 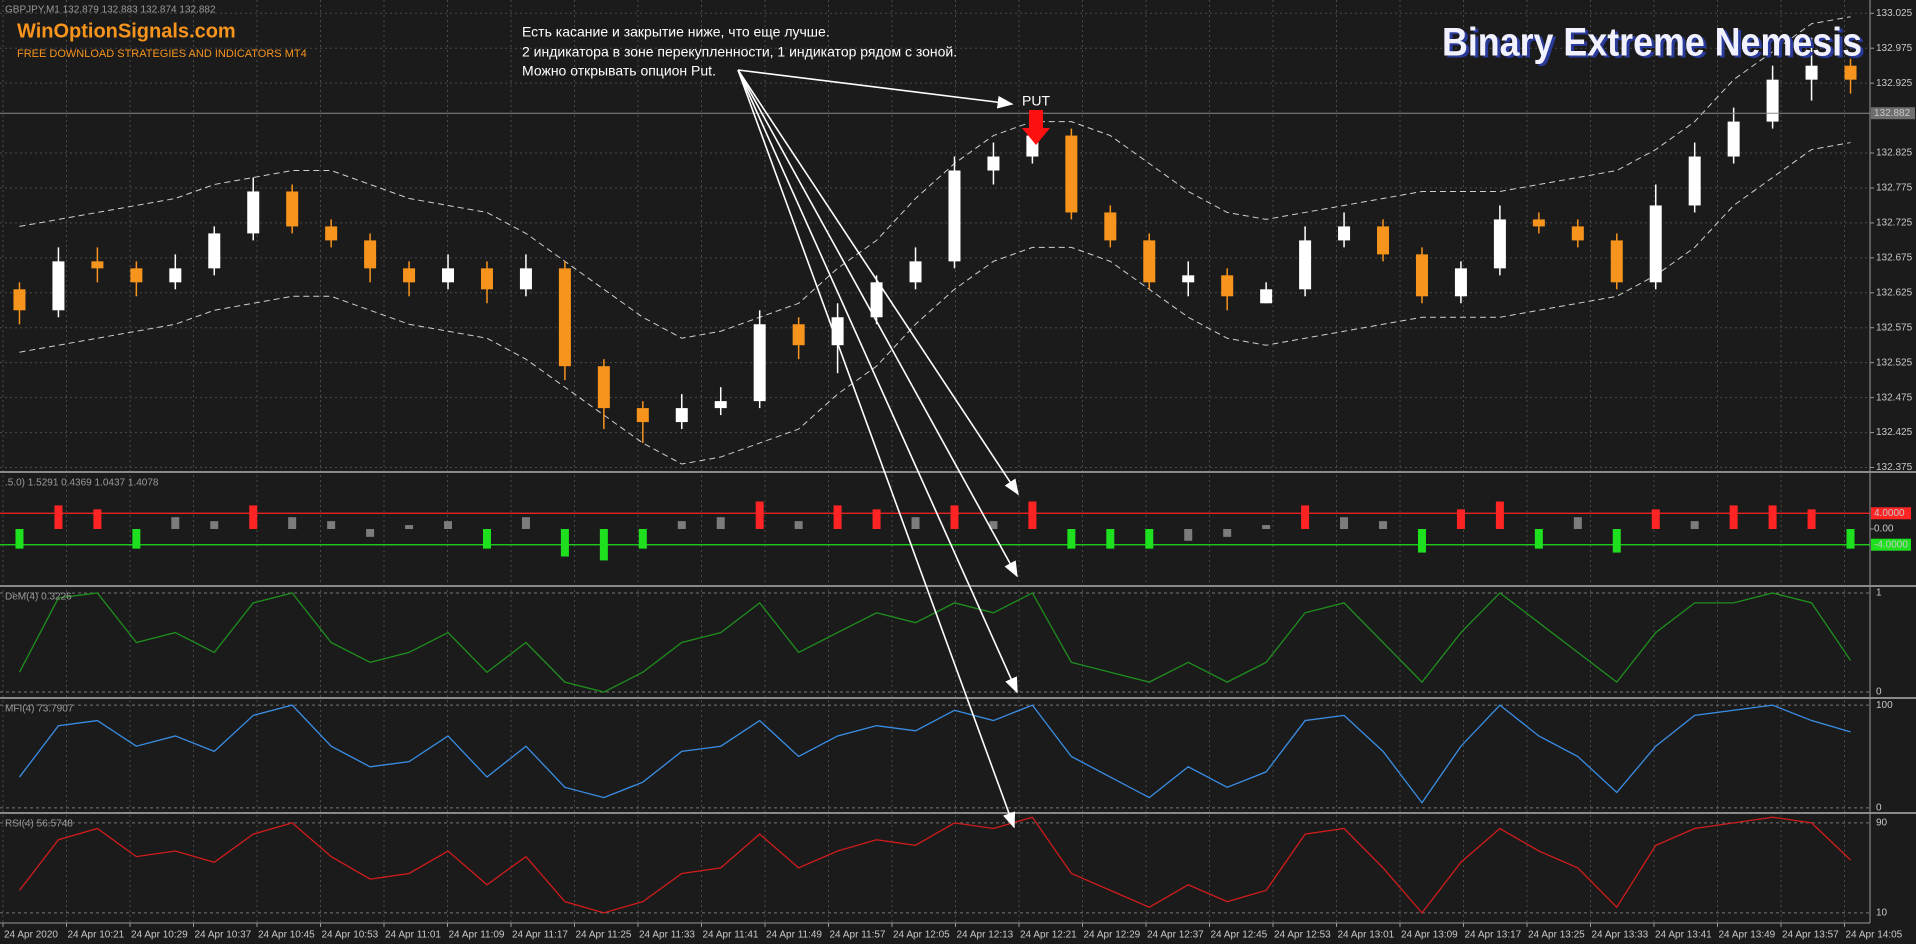 I want to click on y-tick-label: 132.675, so click(x=1894, y=258).